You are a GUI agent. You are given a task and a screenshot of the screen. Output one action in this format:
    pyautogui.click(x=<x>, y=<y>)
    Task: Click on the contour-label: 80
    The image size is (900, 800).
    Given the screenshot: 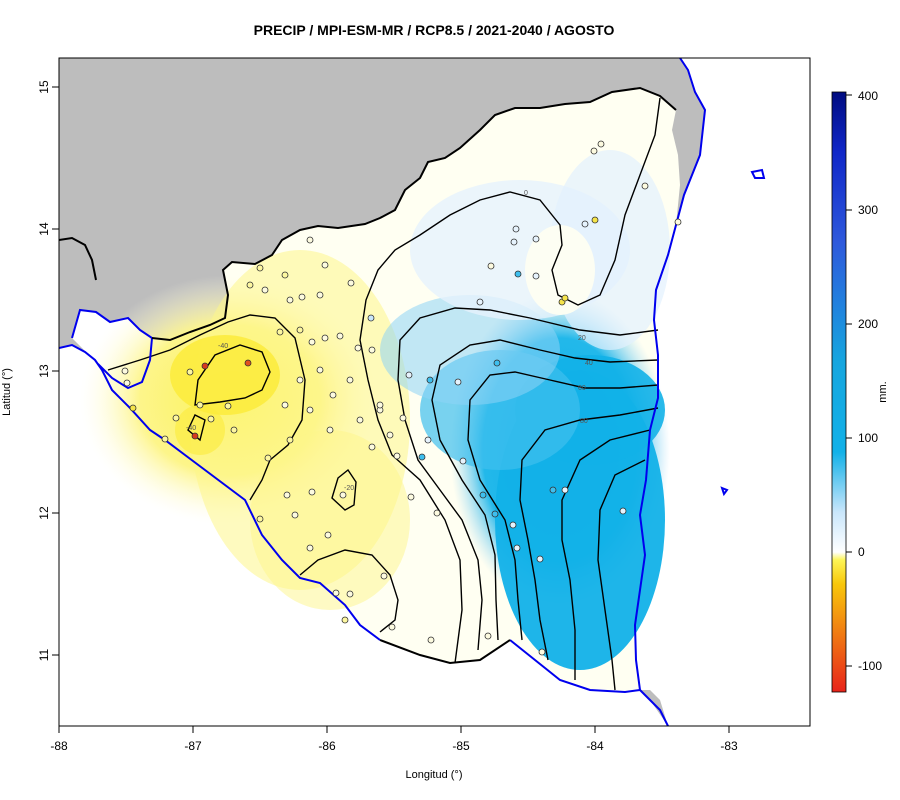 What is the action you would take?
    pyautogui.click(x=584, y=421)
    